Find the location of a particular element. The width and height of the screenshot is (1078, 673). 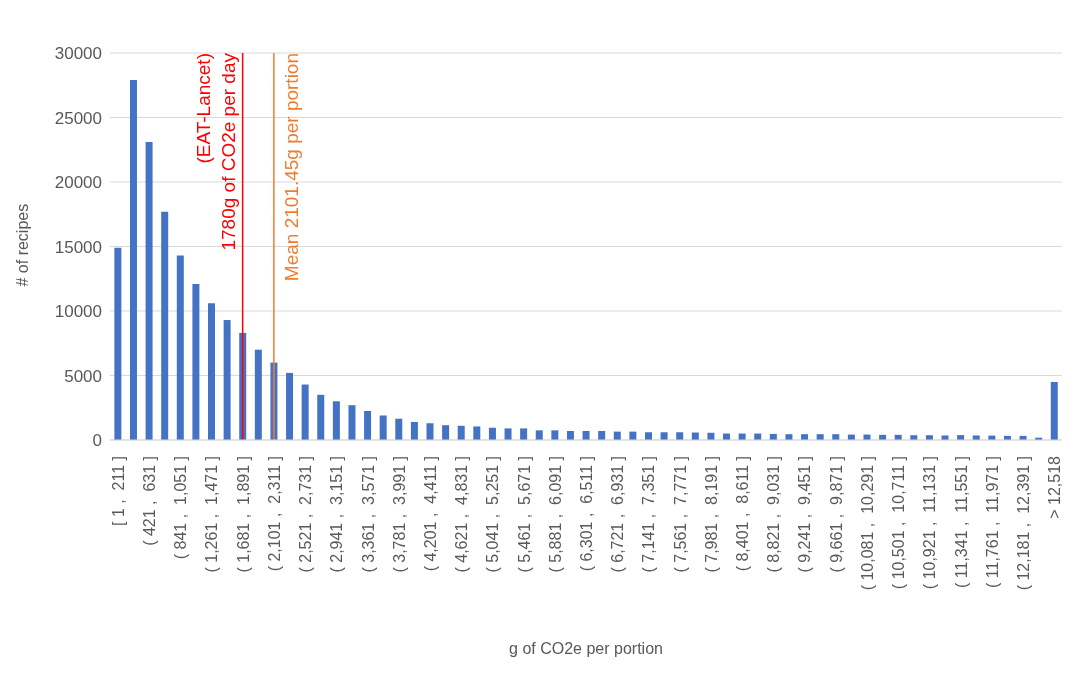

x-tick-label: ( 10,921 , 11,131 ] is located at coordinates (930, 523).